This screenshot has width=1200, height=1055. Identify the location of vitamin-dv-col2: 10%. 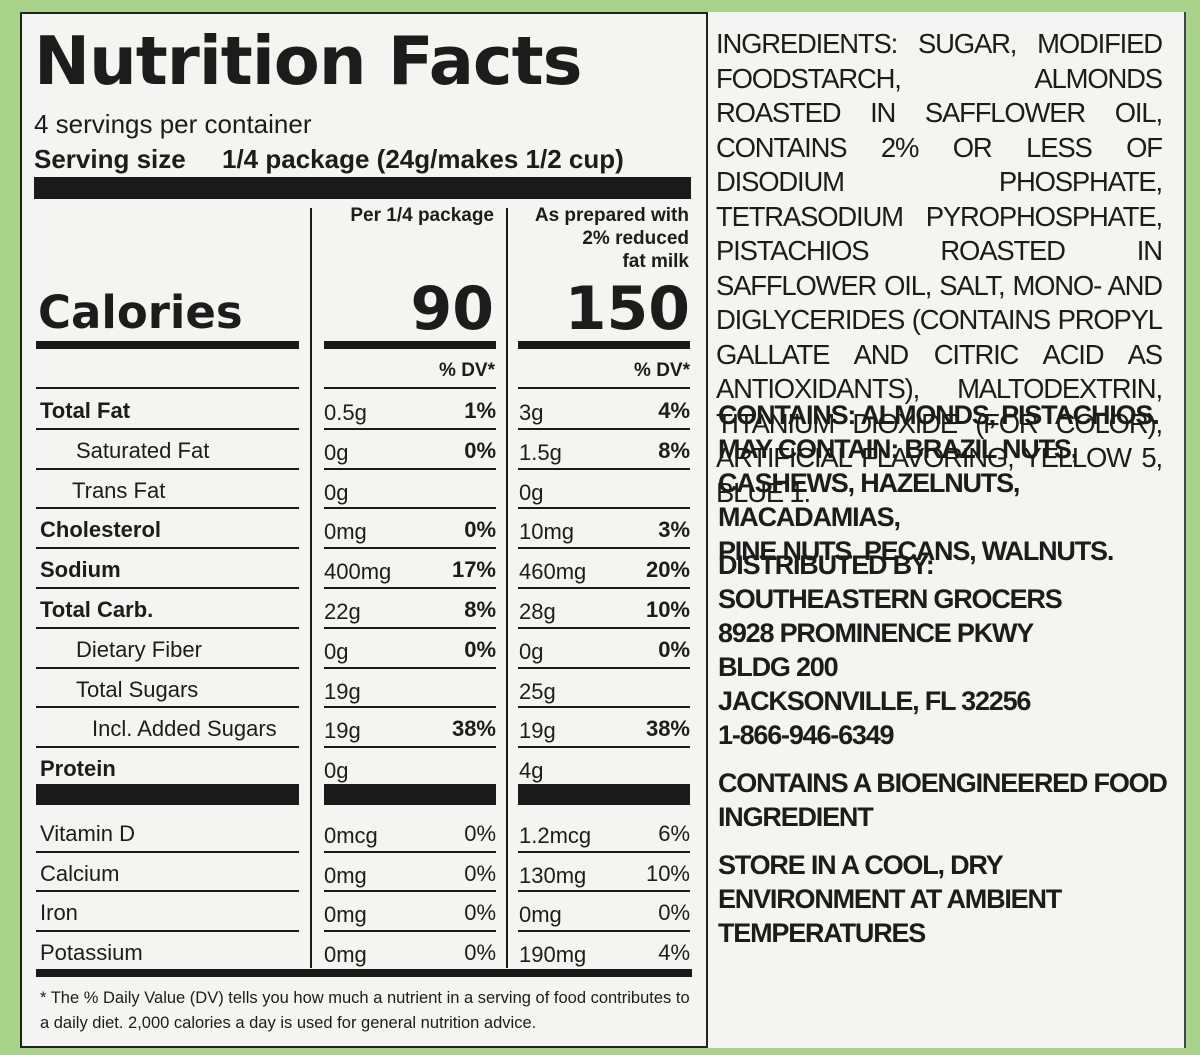
(667, 873).